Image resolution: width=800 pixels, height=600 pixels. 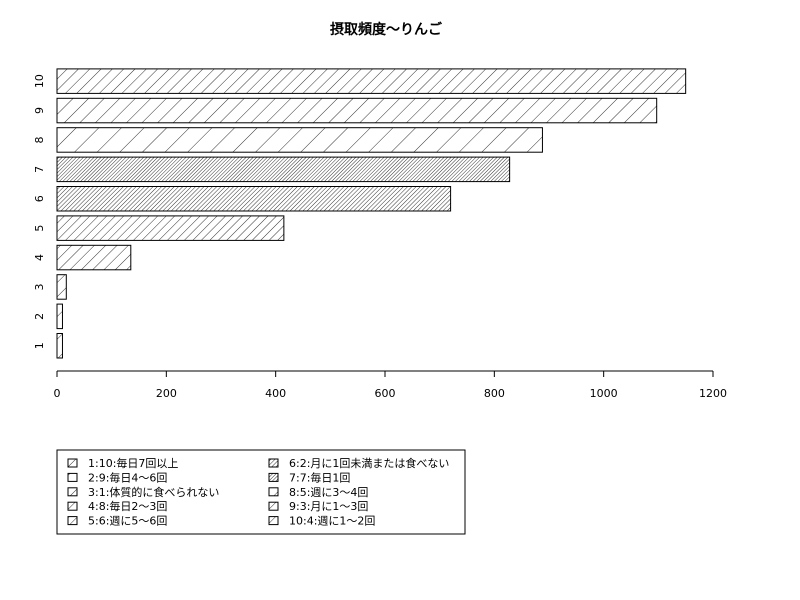 I want to click on legend-label: 7:7:毎日1回, so click(x=319, y=477).